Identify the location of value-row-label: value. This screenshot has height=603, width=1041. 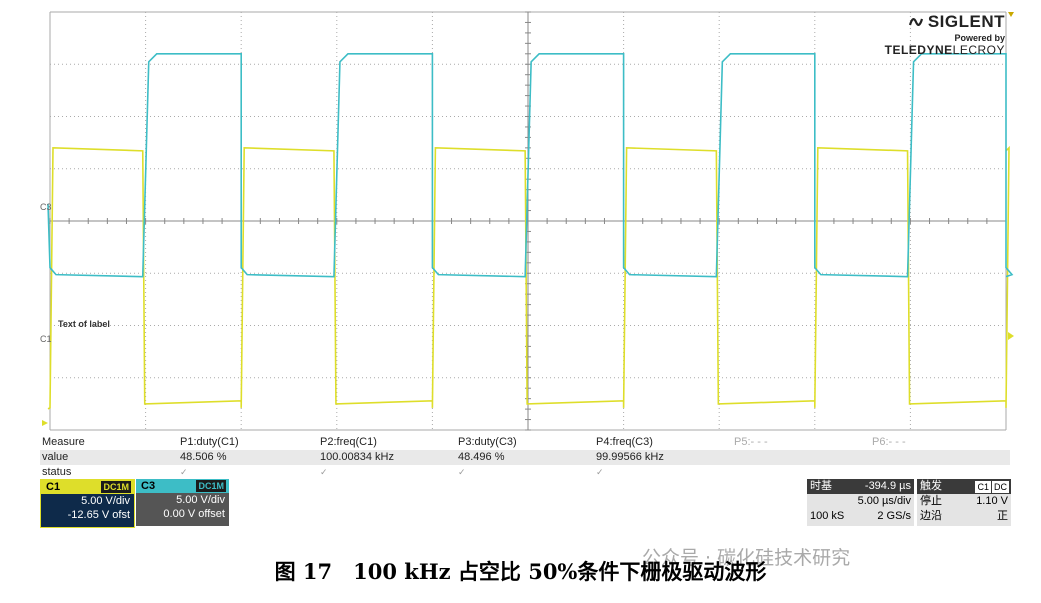
(55, 457).